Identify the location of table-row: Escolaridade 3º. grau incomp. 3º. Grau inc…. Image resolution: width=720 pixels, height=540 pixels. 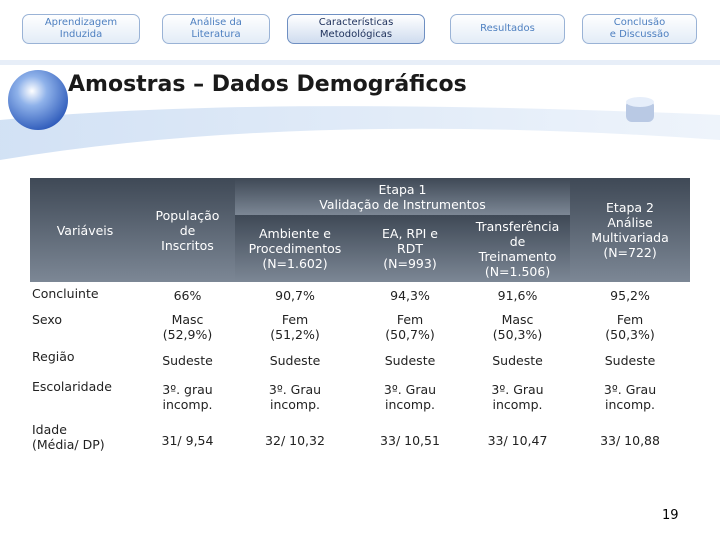
(360, 396).